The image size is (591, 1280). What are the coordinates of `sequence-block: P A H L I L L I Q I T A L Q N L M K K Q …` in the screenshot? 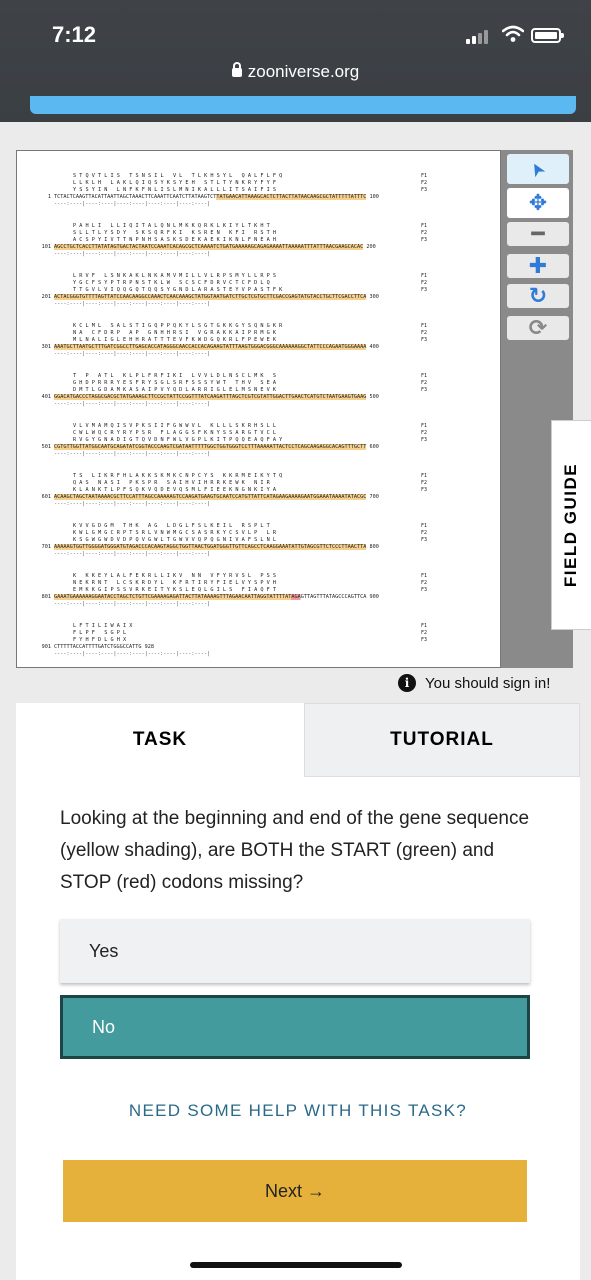 It's located at (204, 240).